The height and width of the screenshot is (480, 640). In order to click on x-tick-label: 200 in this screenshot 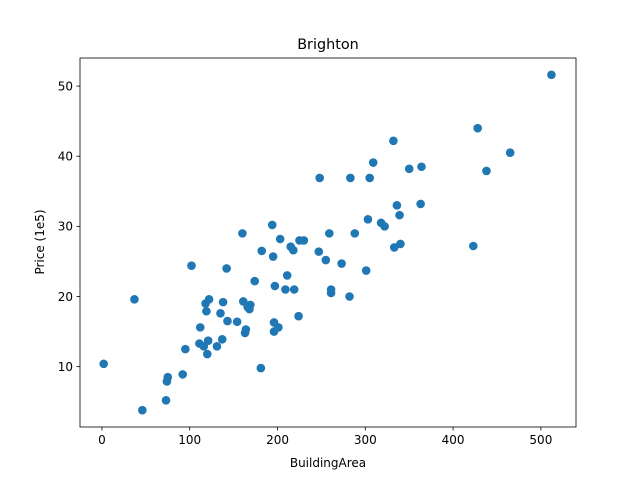, I will do `click(277, 440)`.